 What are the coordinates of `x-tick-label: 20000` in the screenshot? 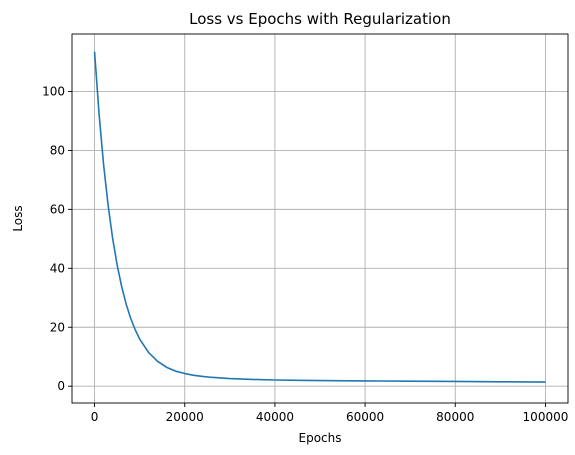 It's located at (185, 417).